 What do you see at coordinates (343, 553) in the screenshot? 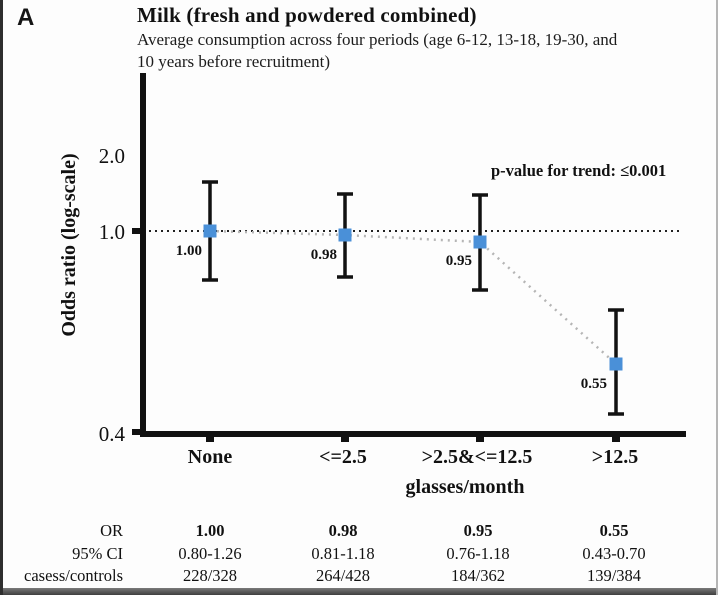
I see `table-ci-value: 0.81-1.18` at bounding box center [343, 553].